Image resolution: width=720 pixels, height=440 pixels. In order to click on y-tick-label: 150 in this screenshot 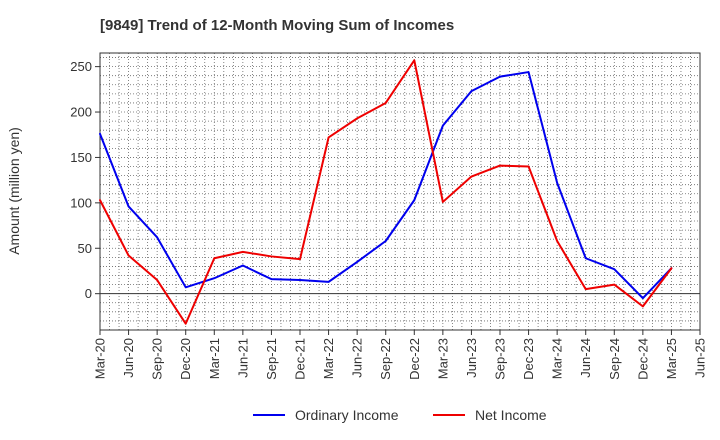, I will do `click(81, 157)`.